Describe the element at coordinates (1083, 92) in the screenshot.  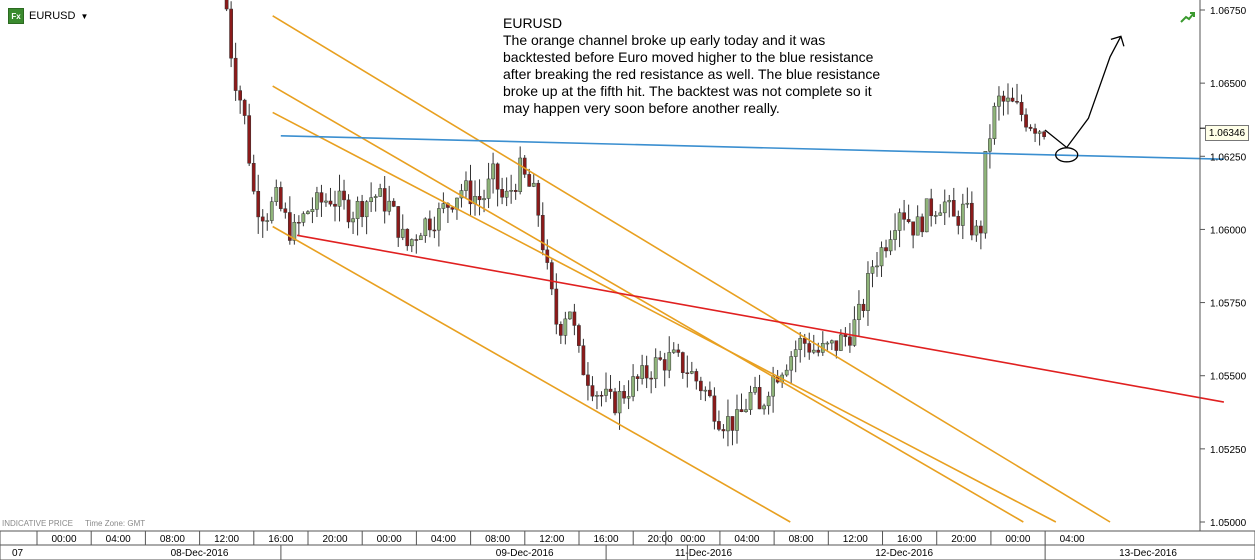
I see `projection-arrow` at that location.